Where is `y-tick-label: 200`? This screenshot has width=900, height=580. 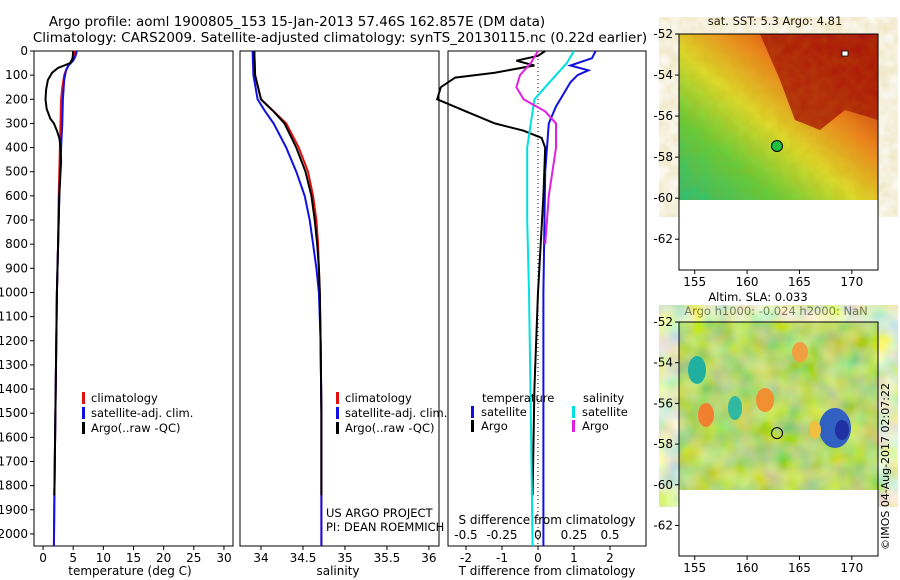 y-tick-label: 200 is located at coordinates (16, 99).